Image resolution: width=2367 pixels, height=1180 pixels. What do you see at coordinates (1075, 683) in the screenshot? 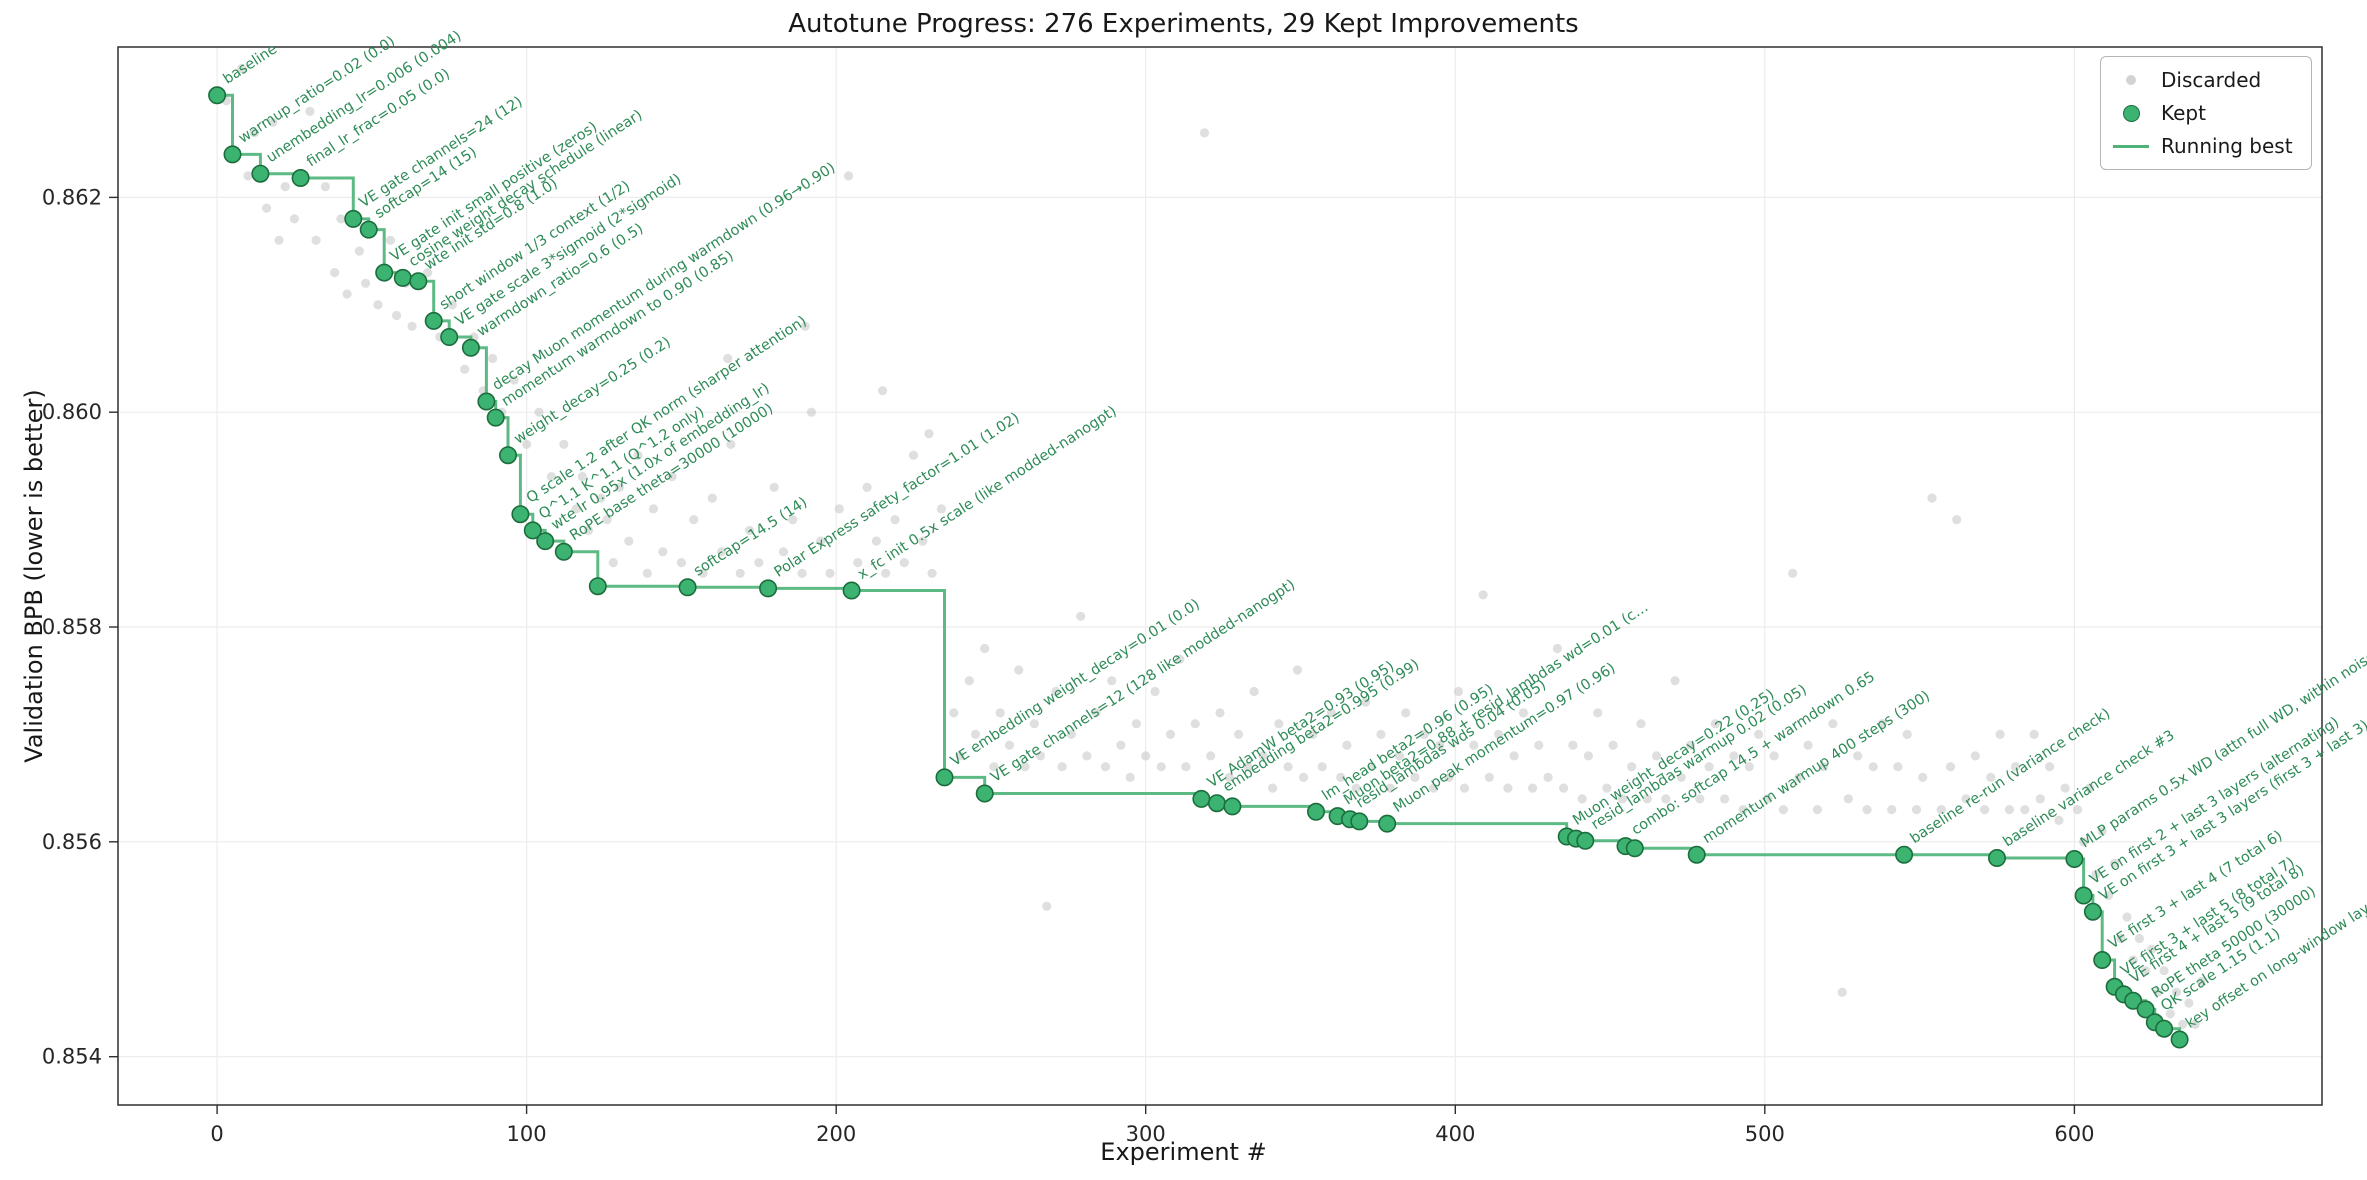
I see `kept-annotation: VE embedding weight_decay=0.01 (0.0)` at bounding box center [1075, 683].